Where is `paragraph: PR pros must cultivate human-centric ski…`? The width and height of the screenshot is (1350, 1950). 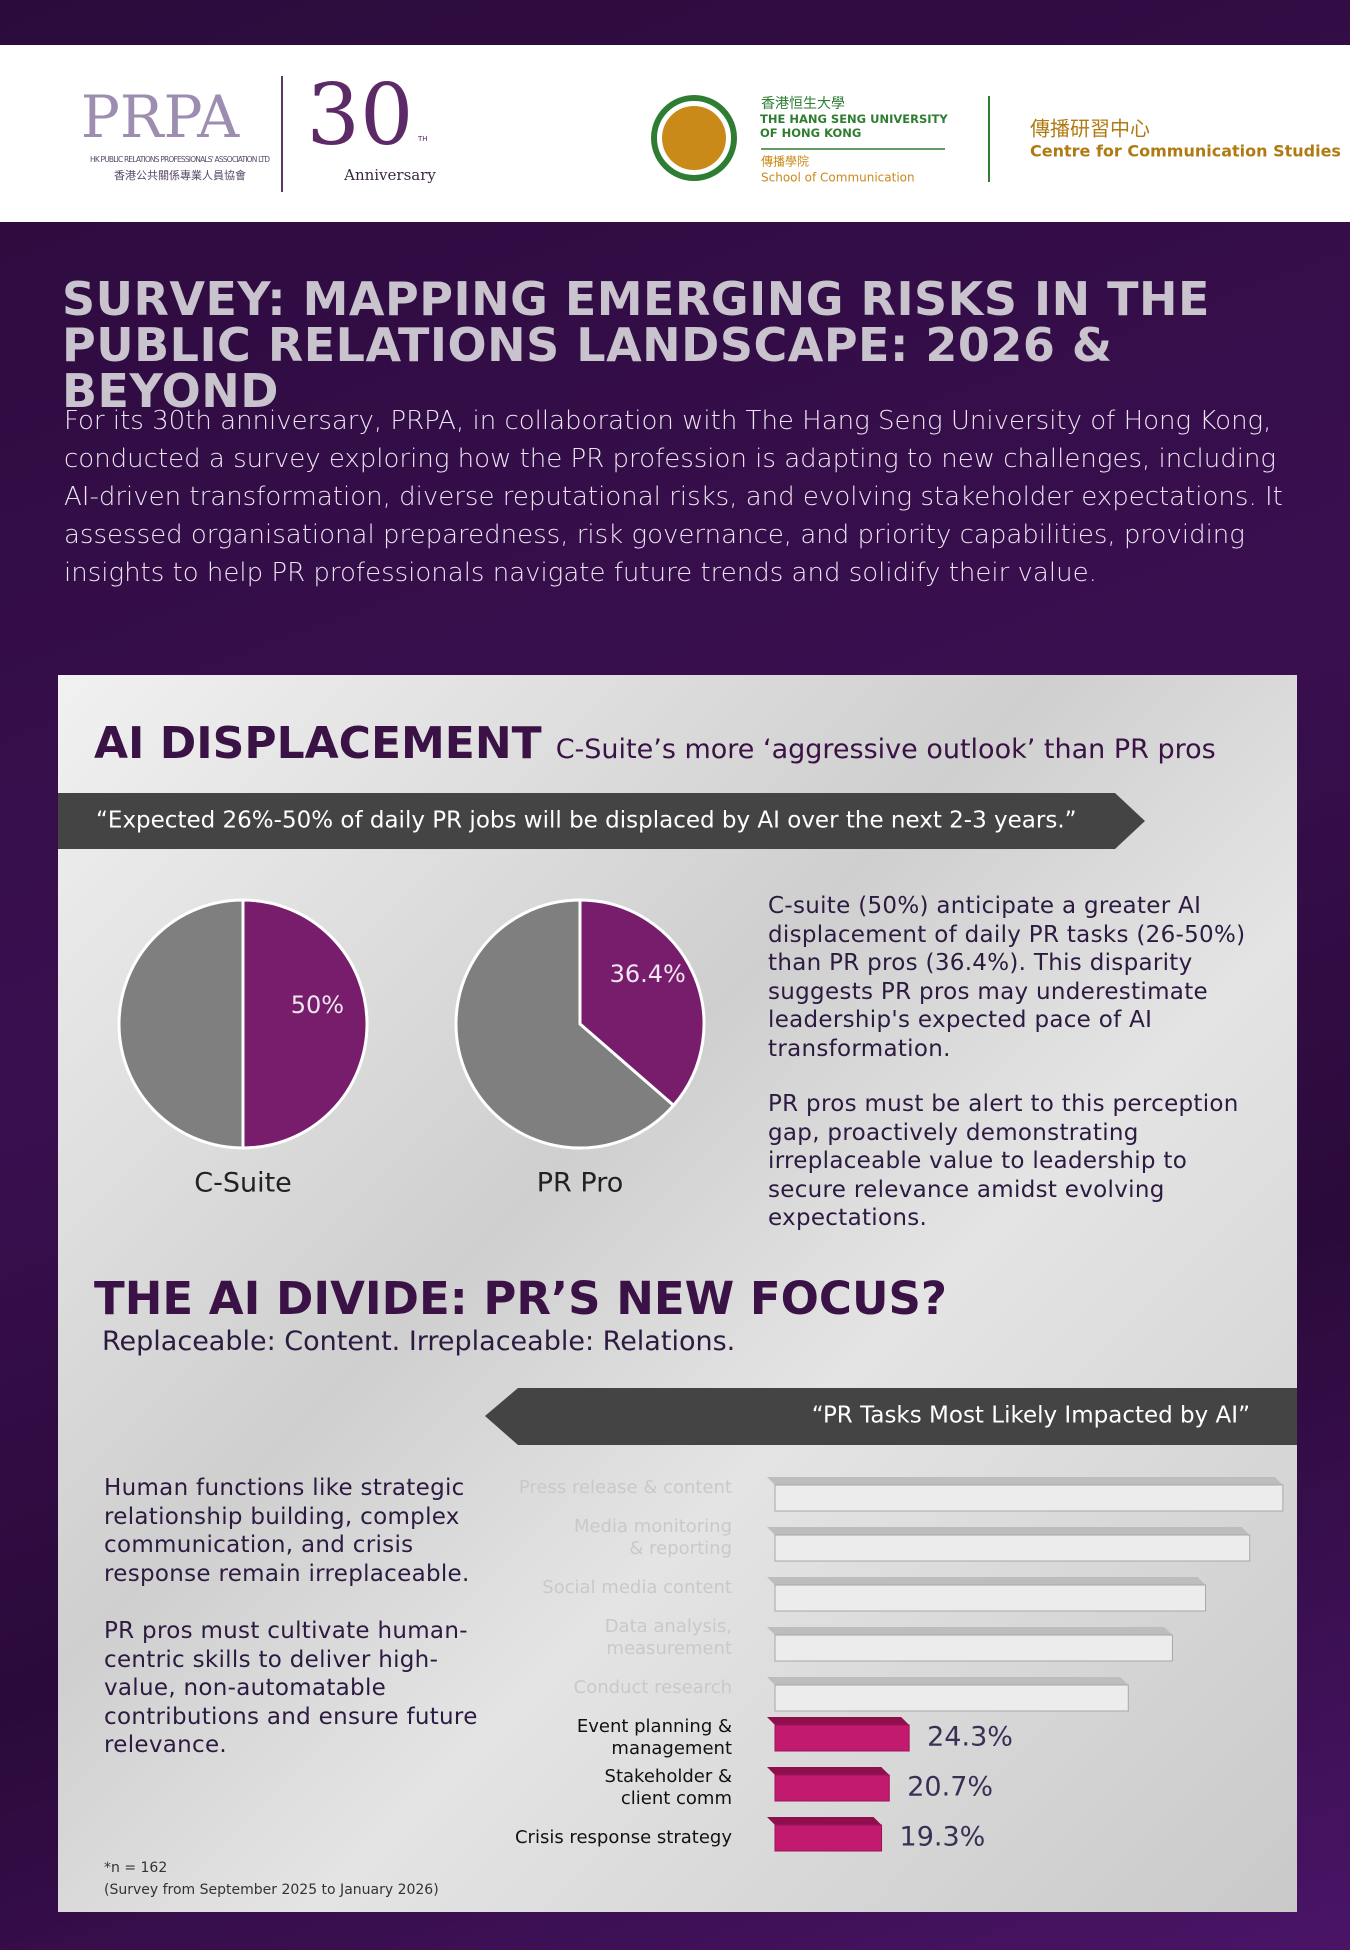 paragraph: PR pros must cultivate human-centric ski… is located at coordinates (291, 1688).